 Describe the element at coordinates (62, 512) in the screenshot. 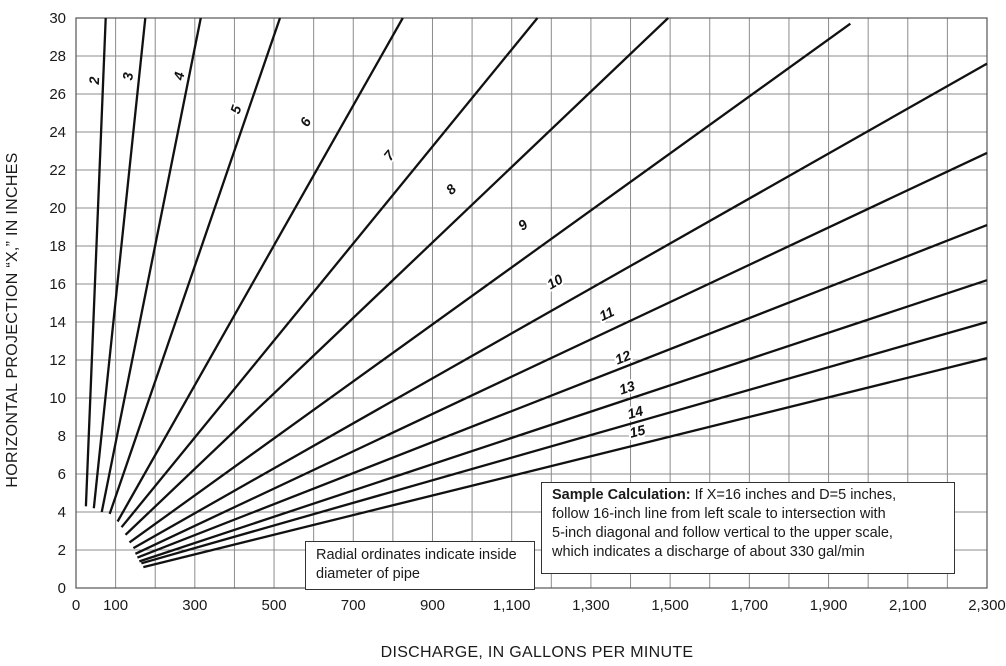

I see `y-tick-label: 4` at that location.